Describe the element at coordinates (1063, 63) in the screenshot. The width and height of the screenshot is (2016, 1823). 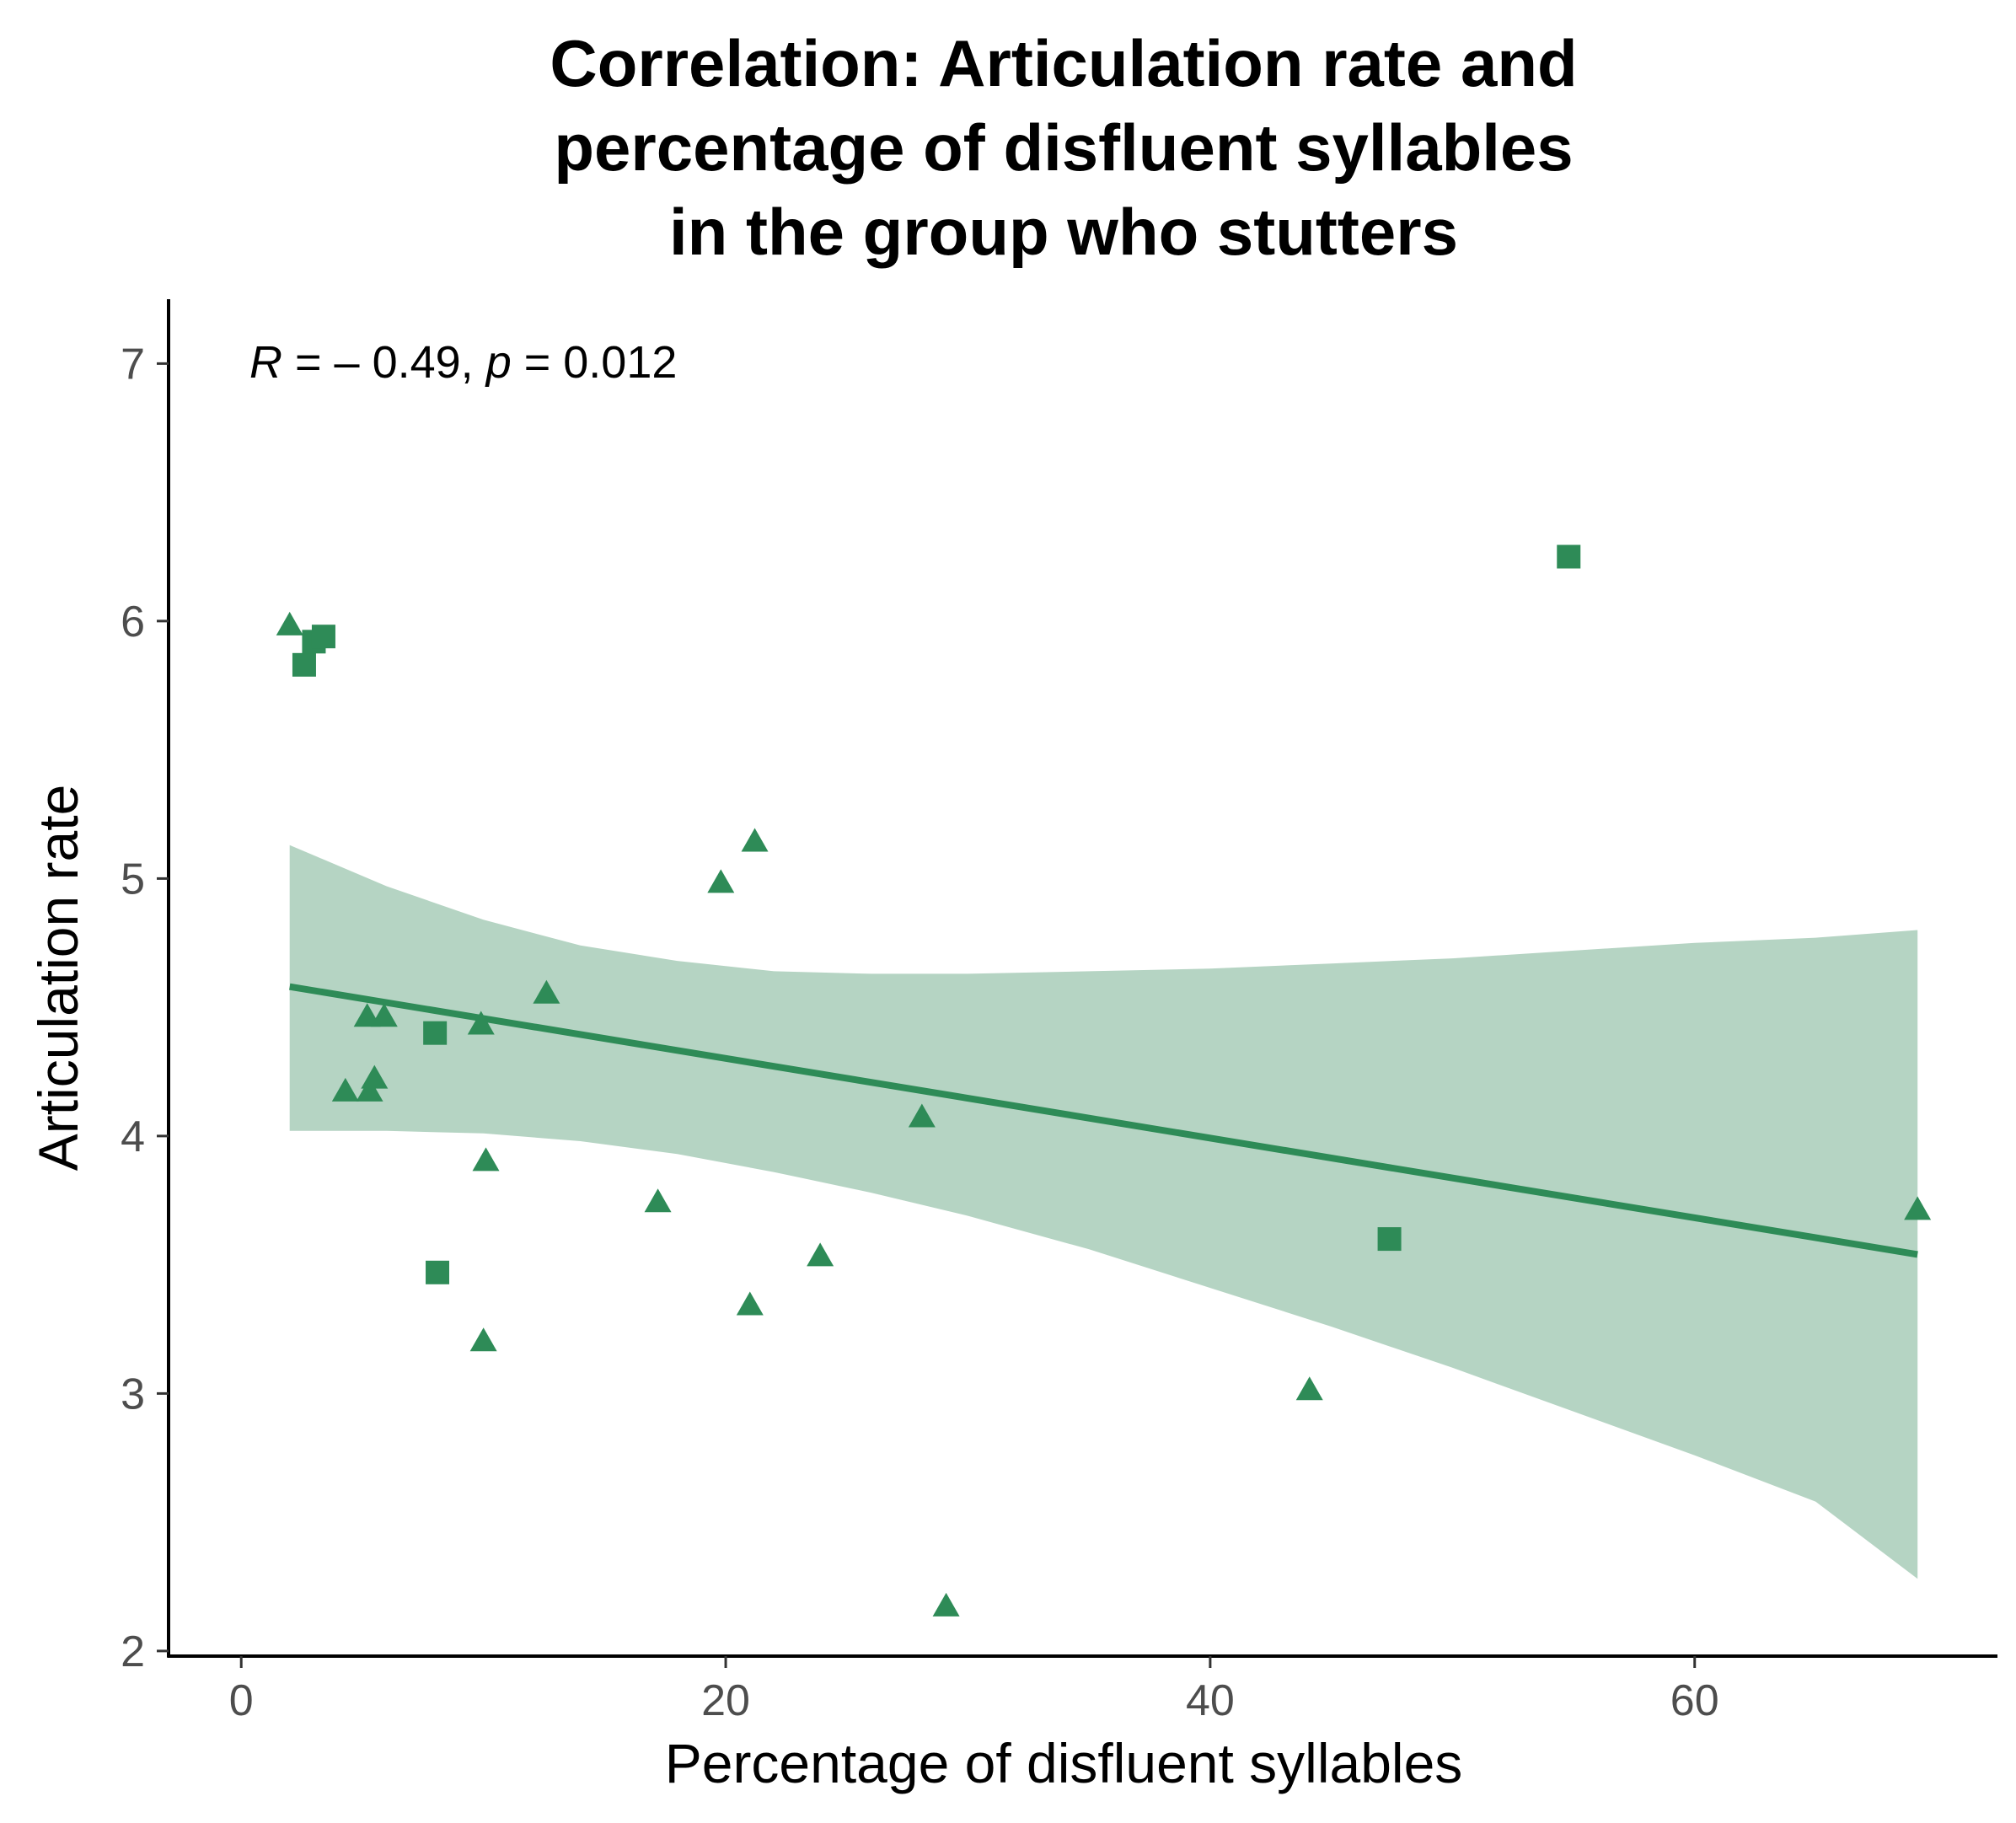
I see `chart-title-line-1: Correlation: Articulation rate and` at that location.